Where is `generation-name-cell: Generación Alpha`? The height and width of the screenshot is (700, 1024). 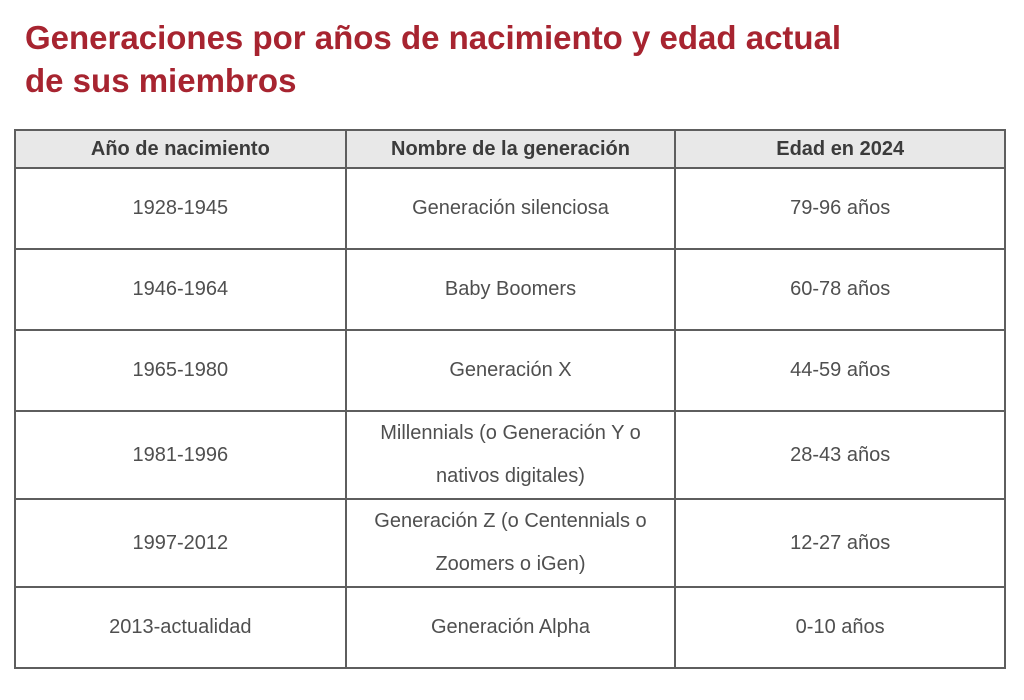 generation-name-cell: Generación Alpha is located at coordinates (510, 627).